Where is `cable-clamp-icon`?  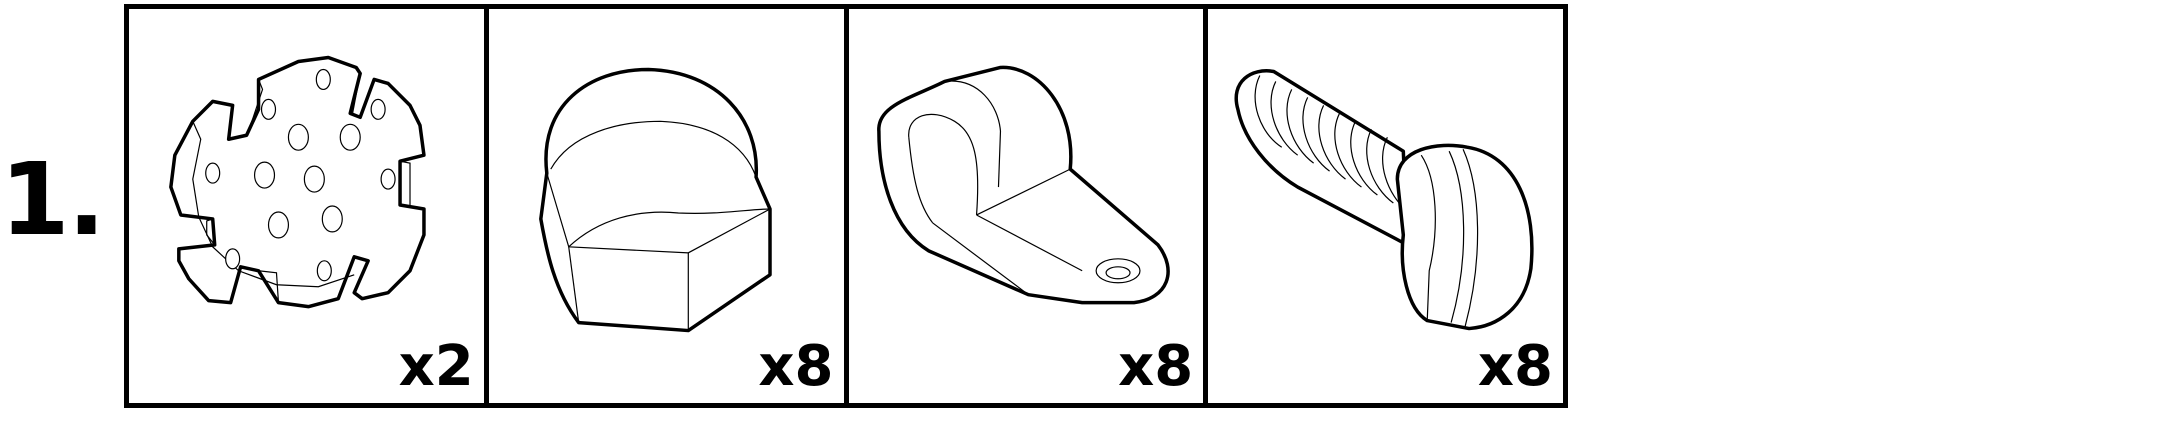 cable-clamp-icon is located at coordinates (1023, 185).